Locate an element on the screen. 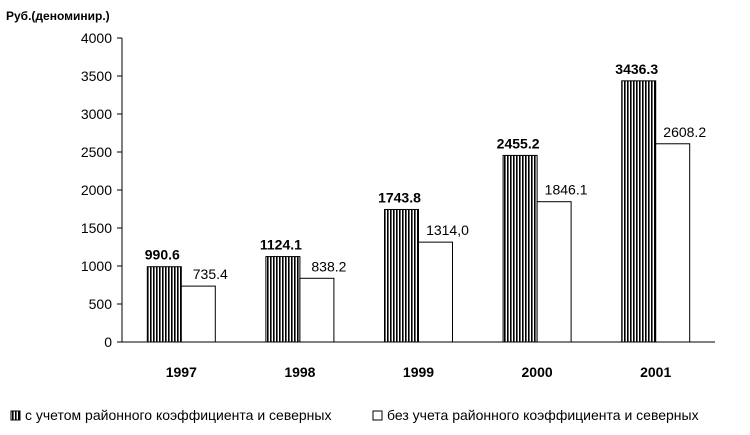  data-label-with-coefficient: 3436.3 is located at coordinates (636, 69).